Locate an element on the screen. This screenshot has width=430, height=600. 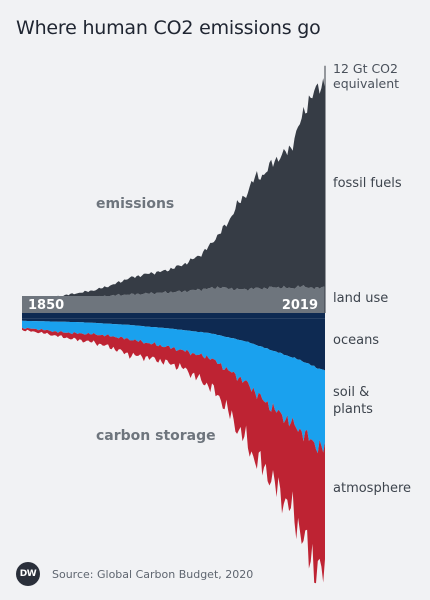
baseline-strip is located at coordinates (173, 316).